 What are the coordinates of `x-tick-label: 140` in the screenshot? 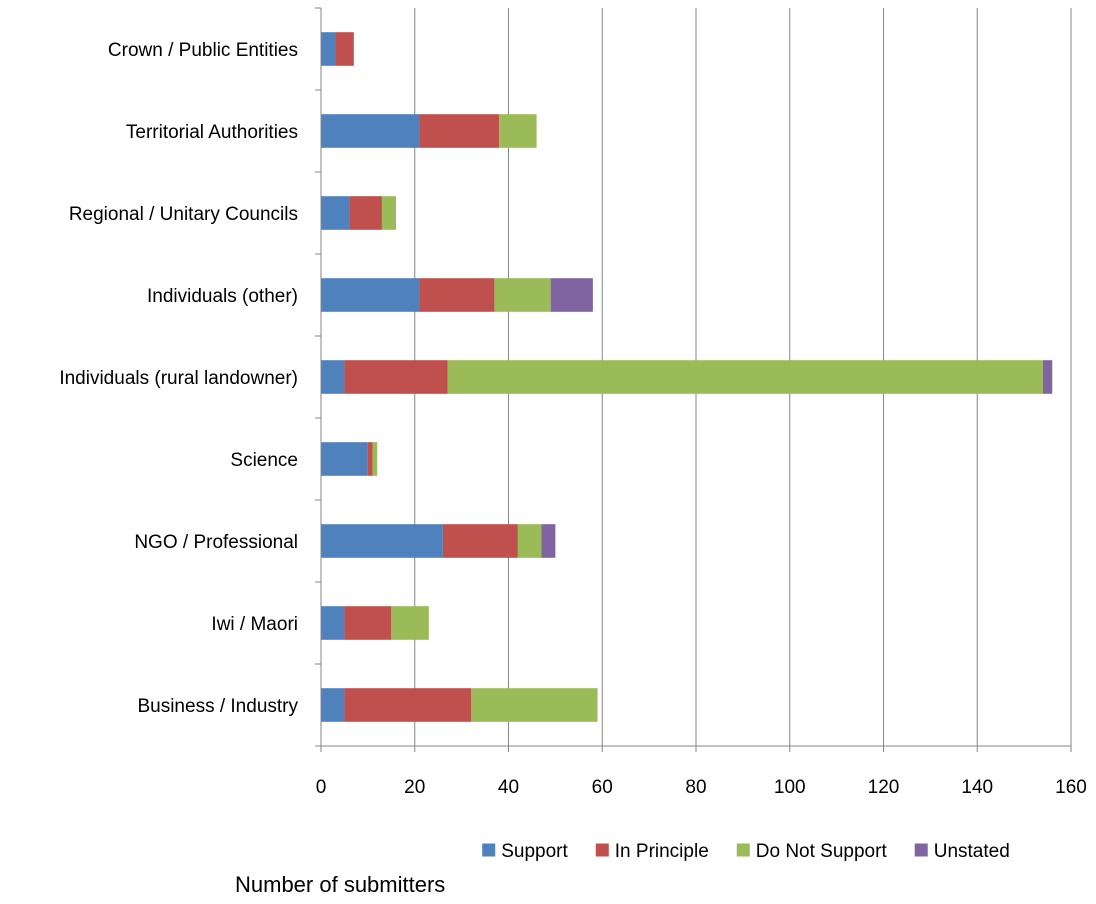 It's located at (977, 787).